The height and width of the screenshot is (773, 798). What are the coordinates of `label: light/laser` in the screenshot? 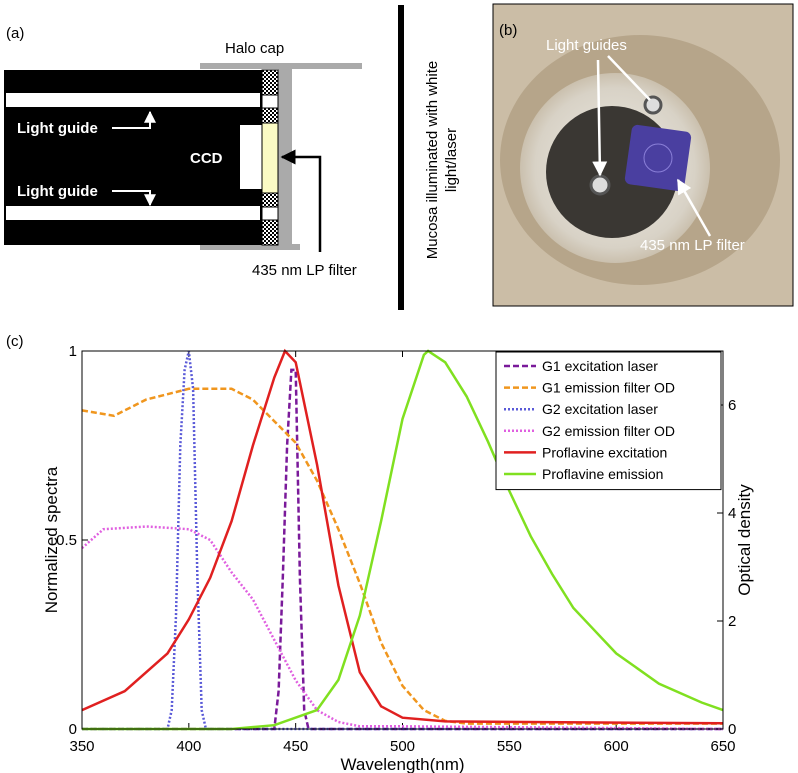 It's located at (451, 160).